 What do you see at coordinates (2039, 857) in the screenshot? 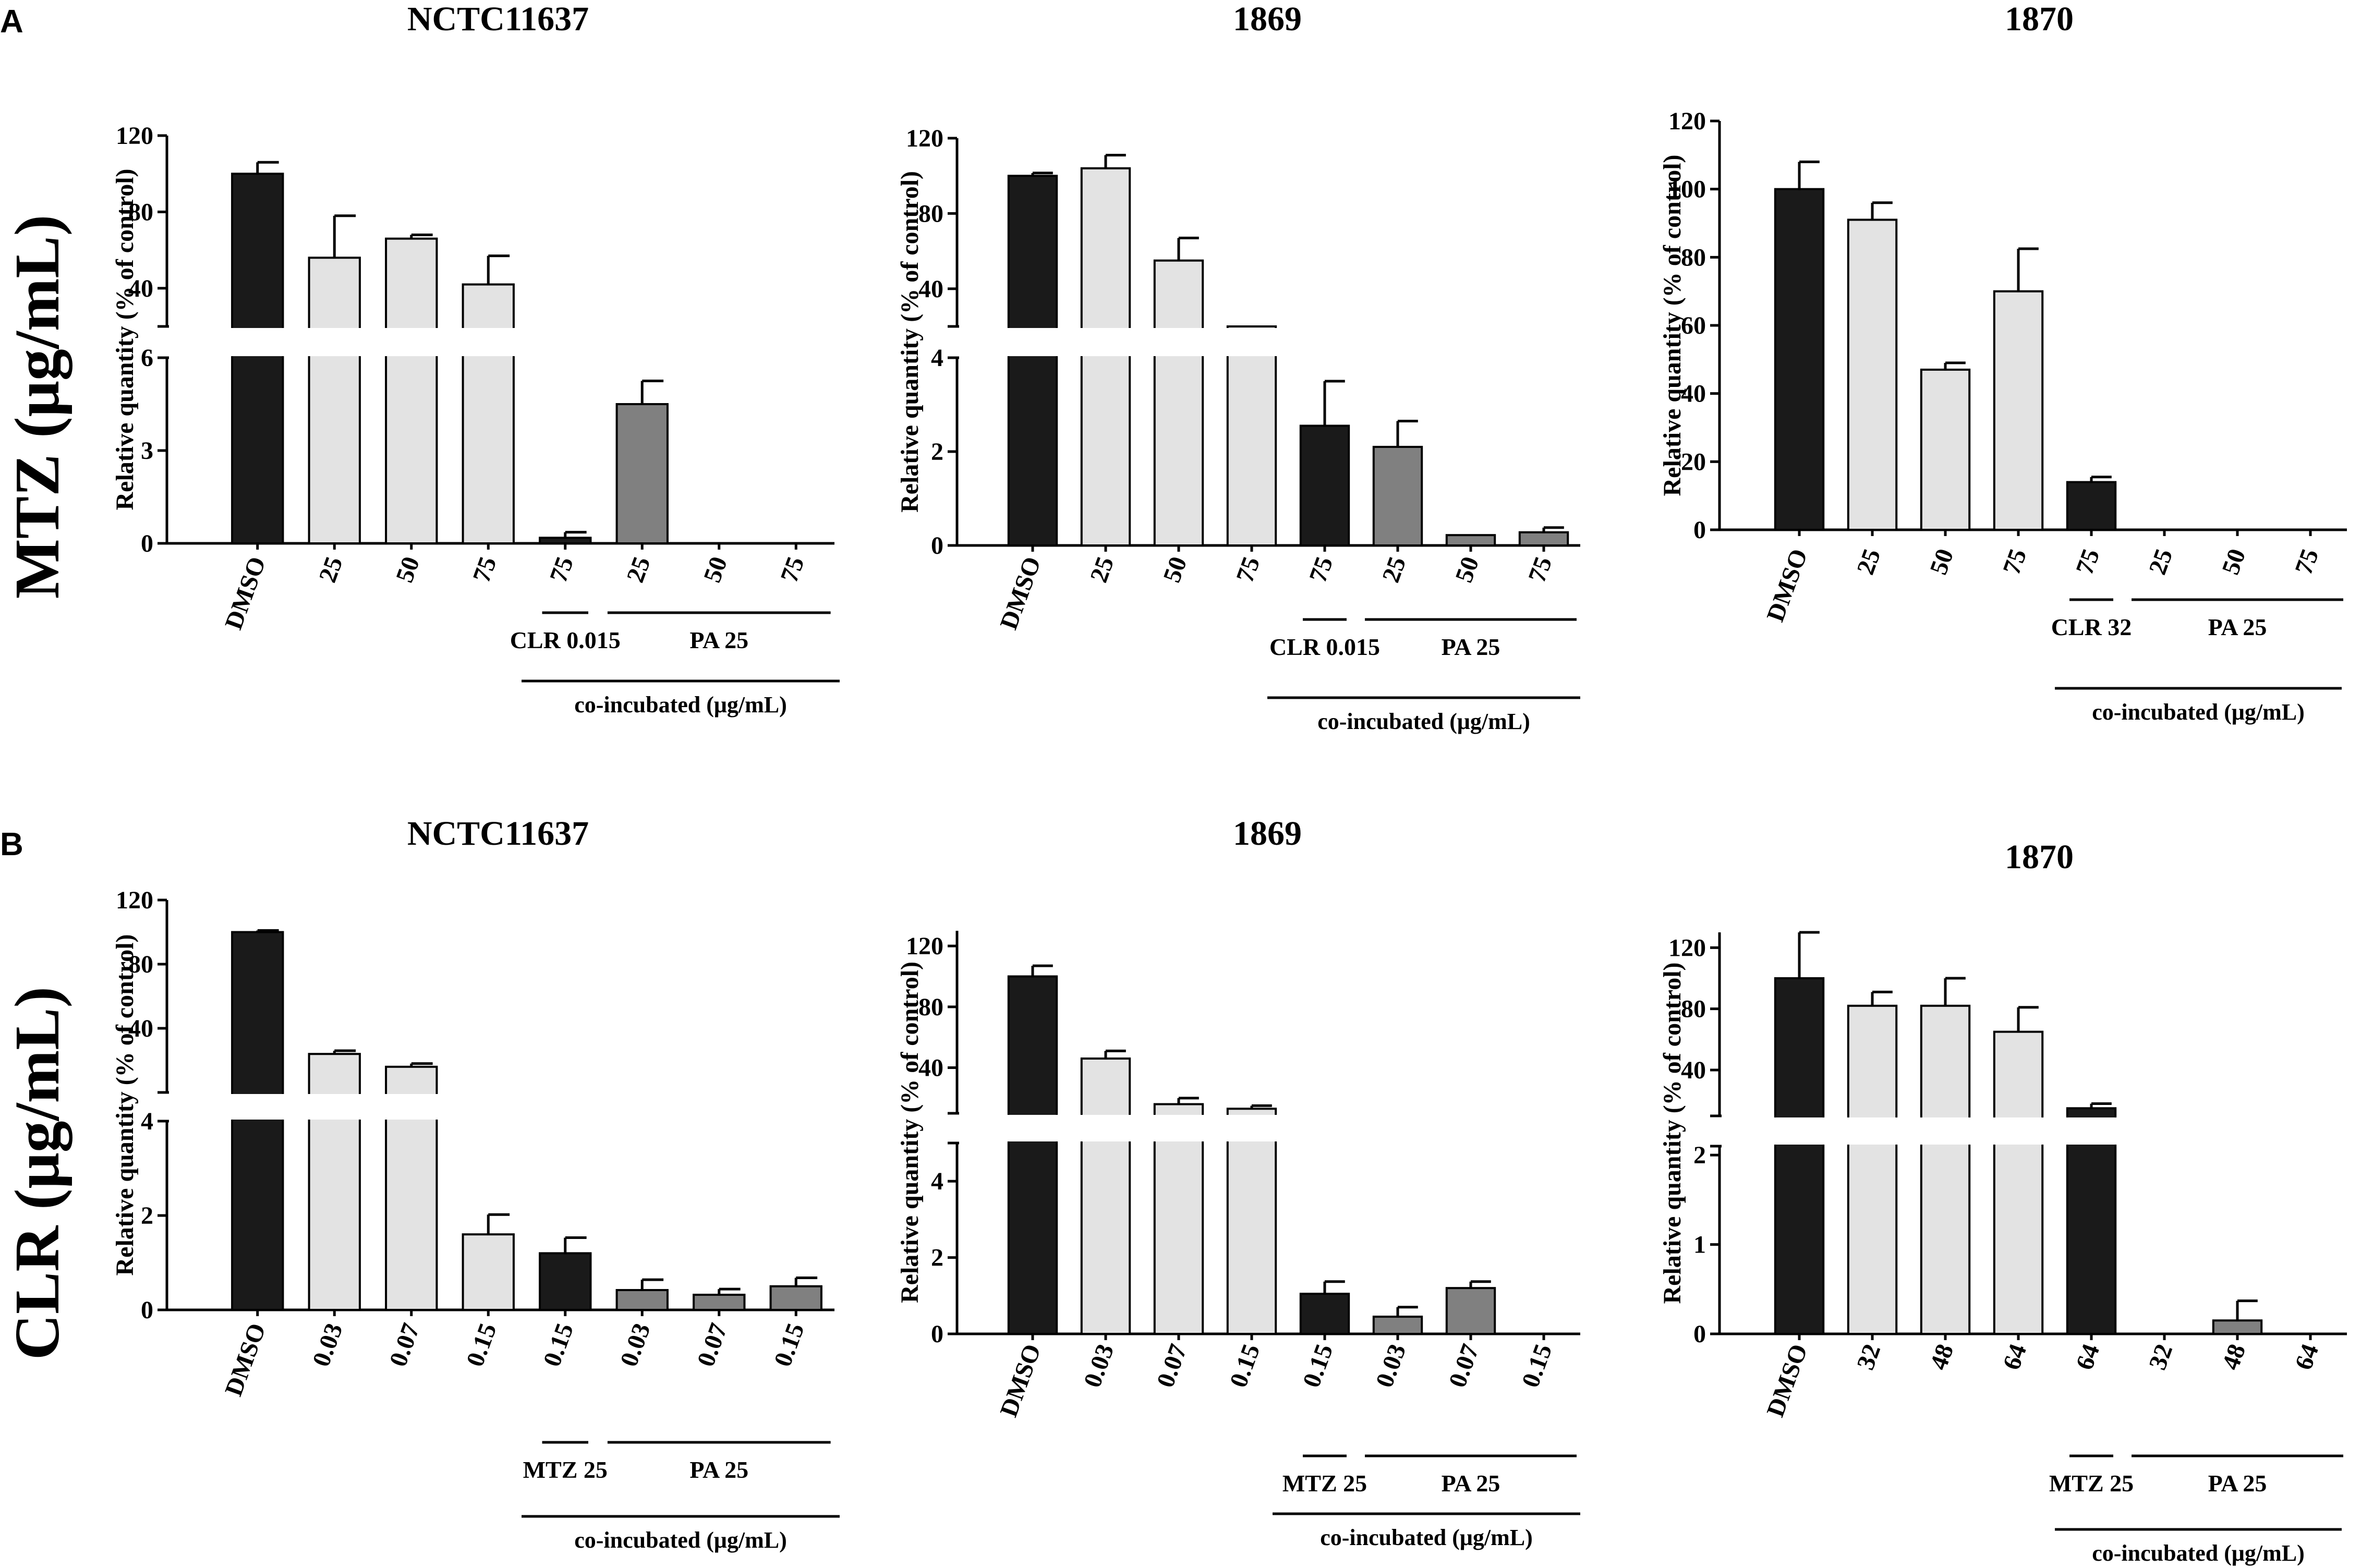
I see `chart-title: 1870` at bounding box center [2039, 857].